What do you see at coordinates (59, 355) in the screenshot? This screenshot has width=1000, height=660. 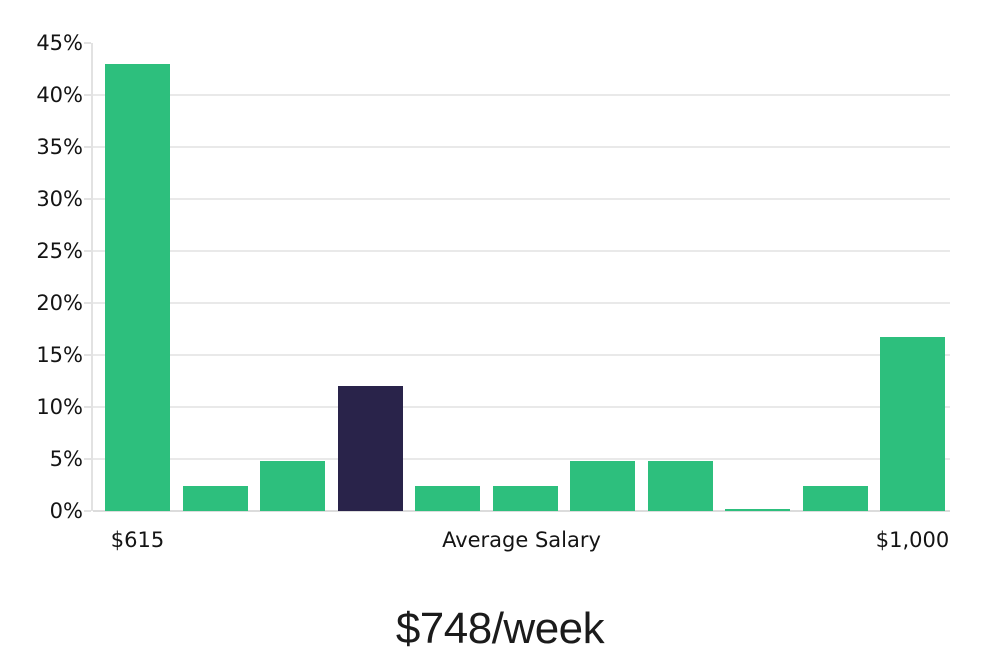 I see `y-axis-tick-label: 15%` at bounding box center [59, 355].